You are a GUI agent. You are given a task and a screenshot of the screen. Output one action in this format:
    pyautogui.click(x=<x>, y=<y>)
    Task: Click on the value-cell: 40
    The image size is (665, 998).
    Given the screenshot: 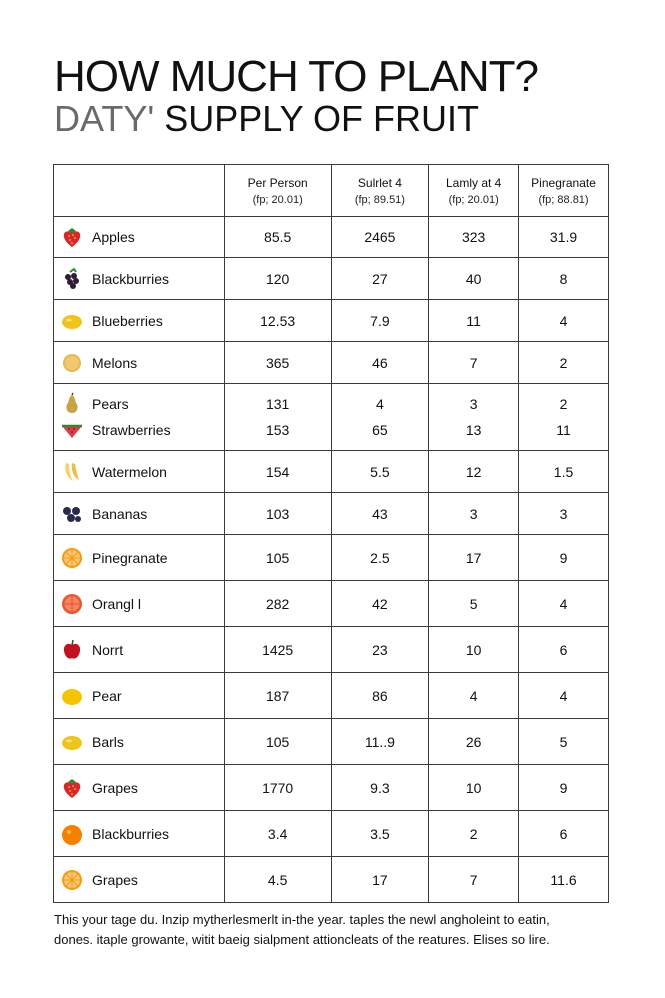 What is the action you would take?
    pyautogui.click(x=474, y=278)
    